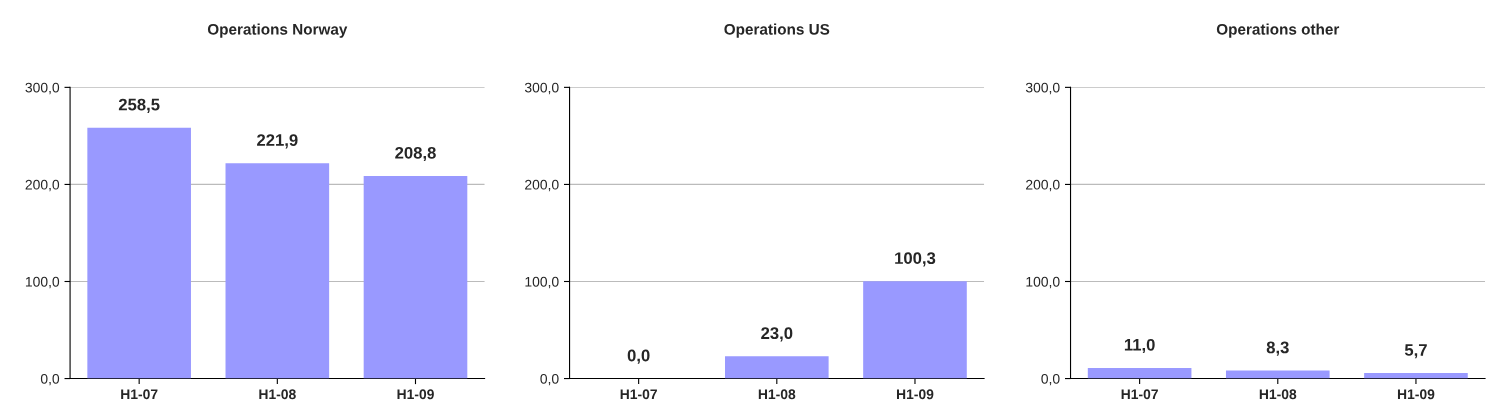  What do you see at coordinates (277, 30) in the screenshot?
I see `chart-title: Operations Norway` at bounding box center [277, 30].